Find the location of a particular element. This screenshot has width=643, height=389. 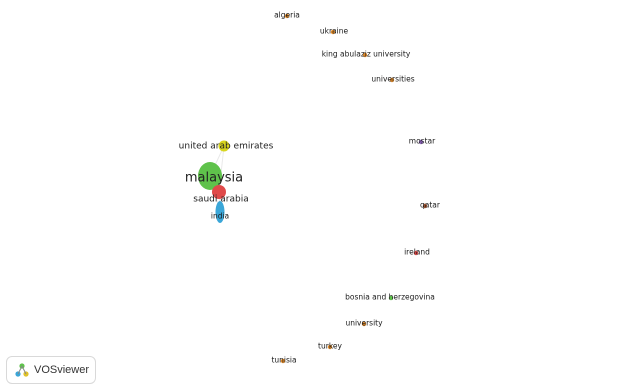

node-tunisia is located at coordinates (283, 361).